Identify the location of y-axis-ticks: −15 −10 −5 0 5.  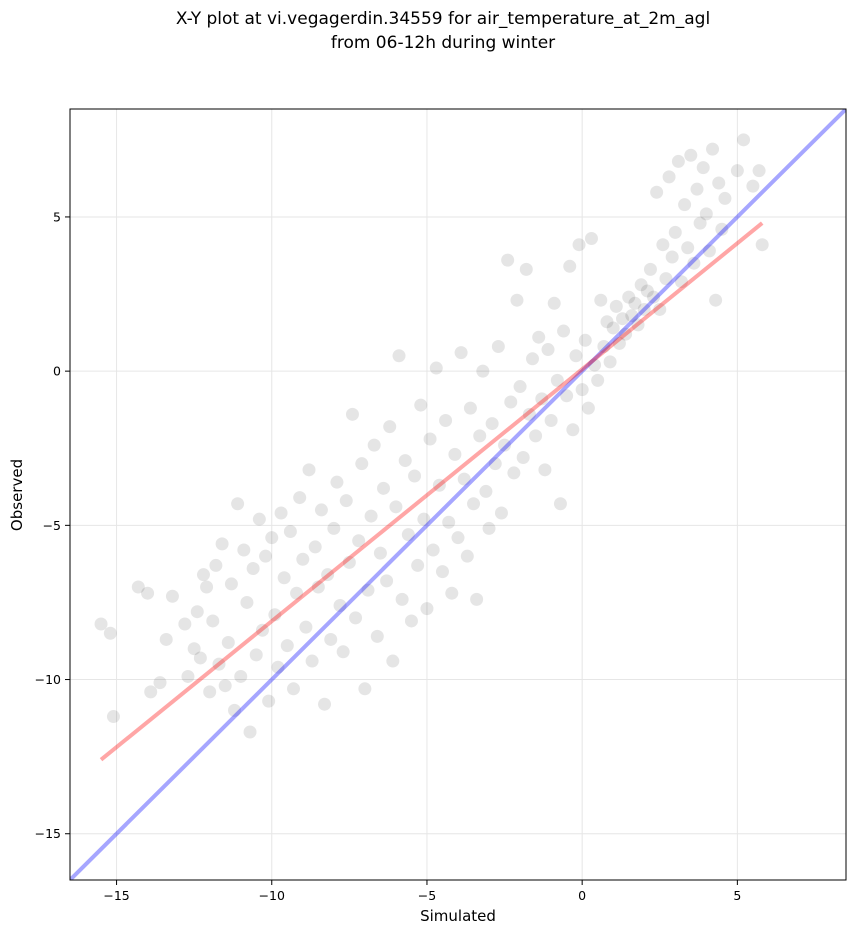
(52, 525).